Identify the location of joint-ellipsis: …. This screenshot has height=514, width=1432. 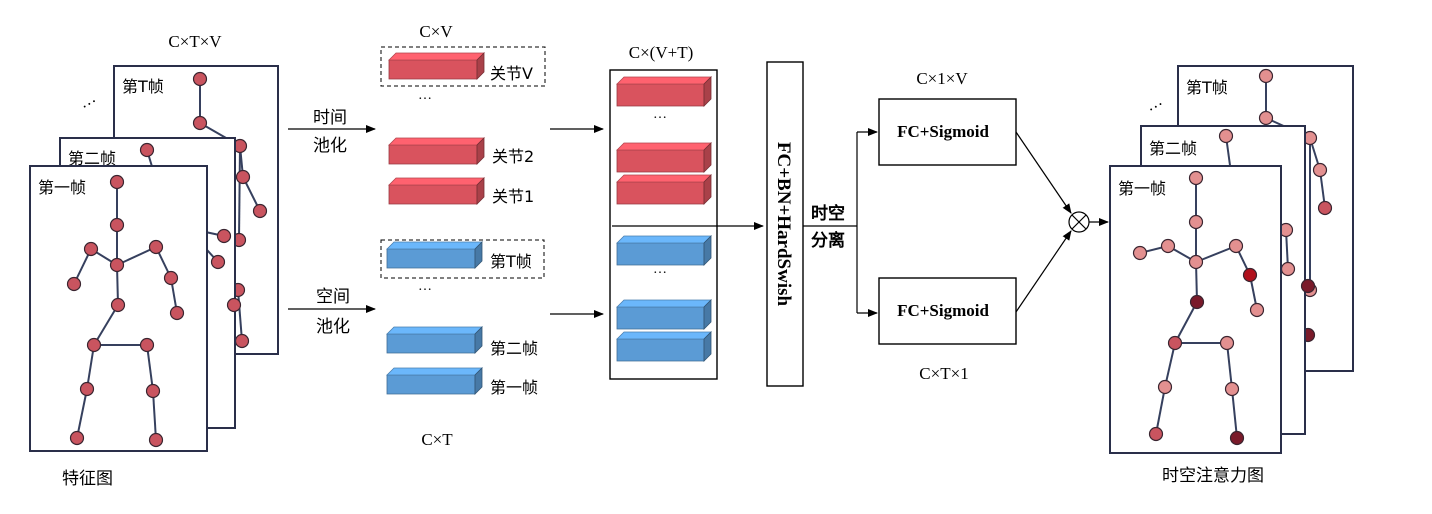
(425, 95).